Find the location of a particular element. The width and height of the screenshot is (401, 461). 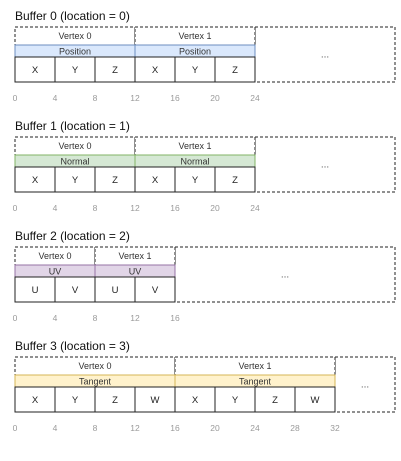

buffer-title: Buffer 1 (location = 1) is located at coordinates (72, 126).